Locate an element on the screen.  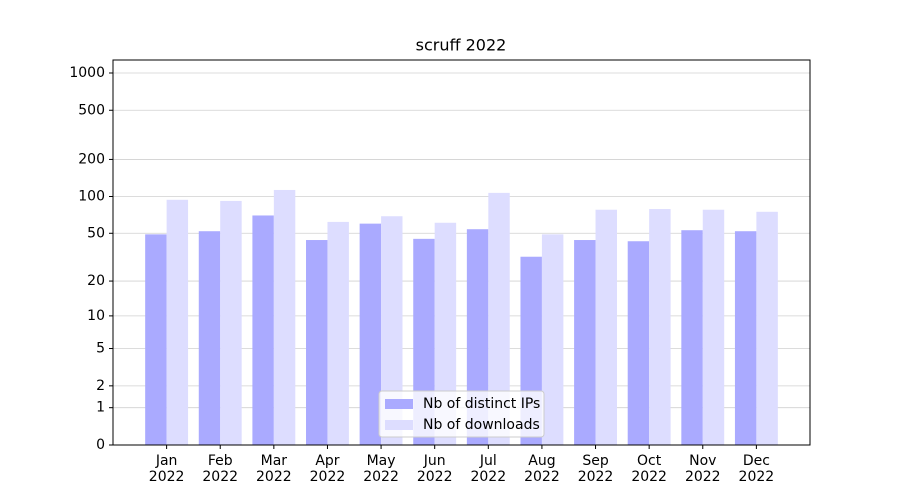
y-tick-label: 1000 is located at coordinates (87, 73).